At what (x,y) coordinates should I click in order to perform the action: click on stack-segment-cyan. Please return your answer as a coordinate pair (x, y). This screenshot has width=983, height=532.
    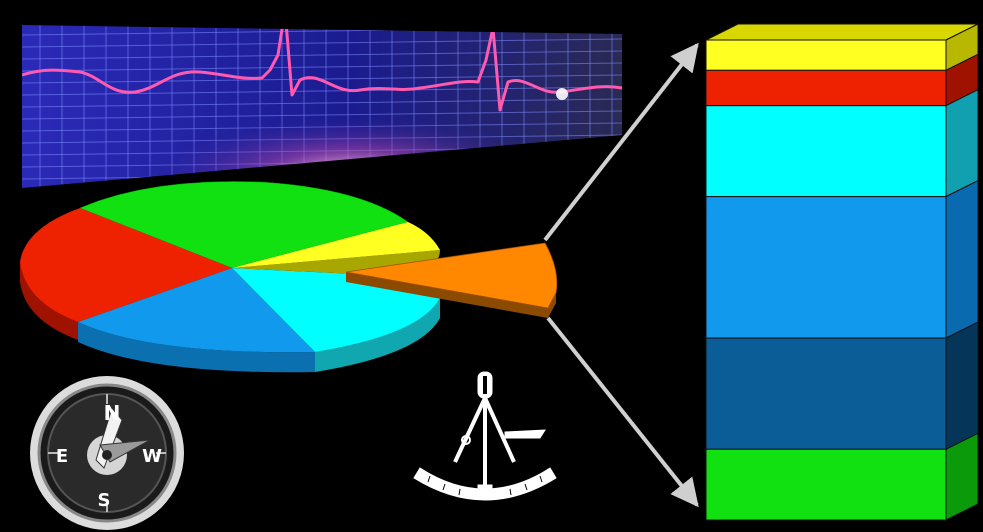
    Looking at the image, I should click on (826, 151).